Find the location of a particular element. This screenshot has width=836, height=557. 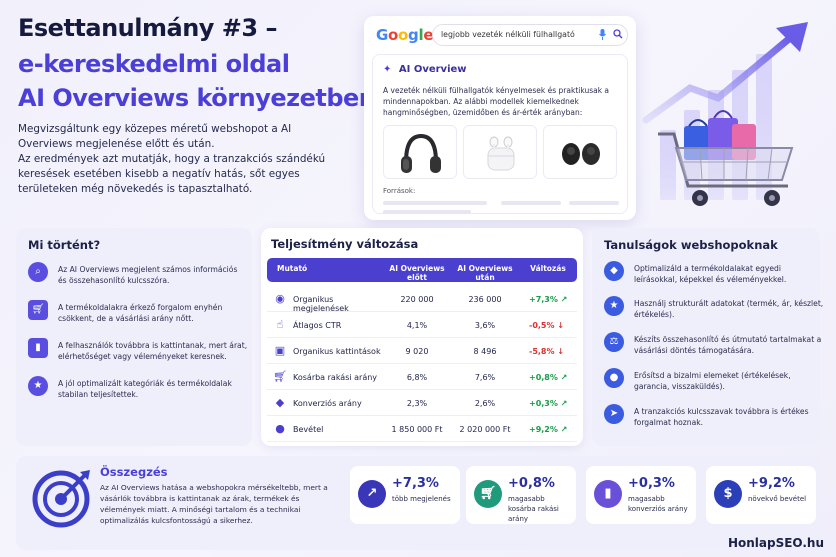

cell-metric: Organikus megjelenések is located at coordinates (321, 304).